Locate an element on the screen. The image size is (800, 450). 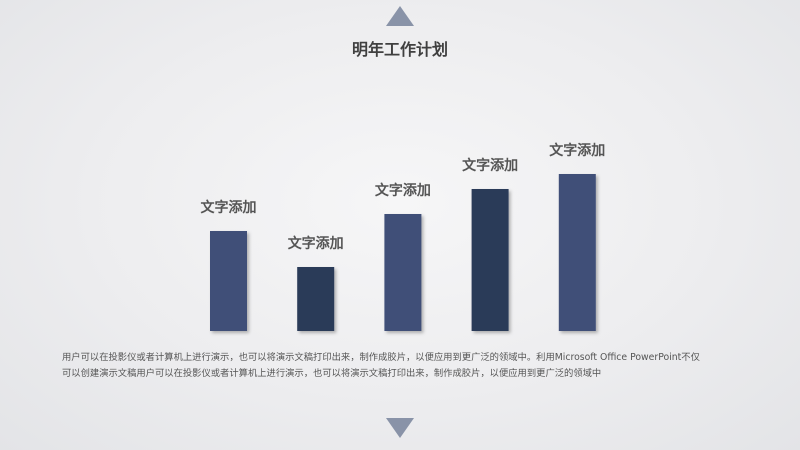
bar-label-2: 文字添加 is located at coordinates (316, 243).